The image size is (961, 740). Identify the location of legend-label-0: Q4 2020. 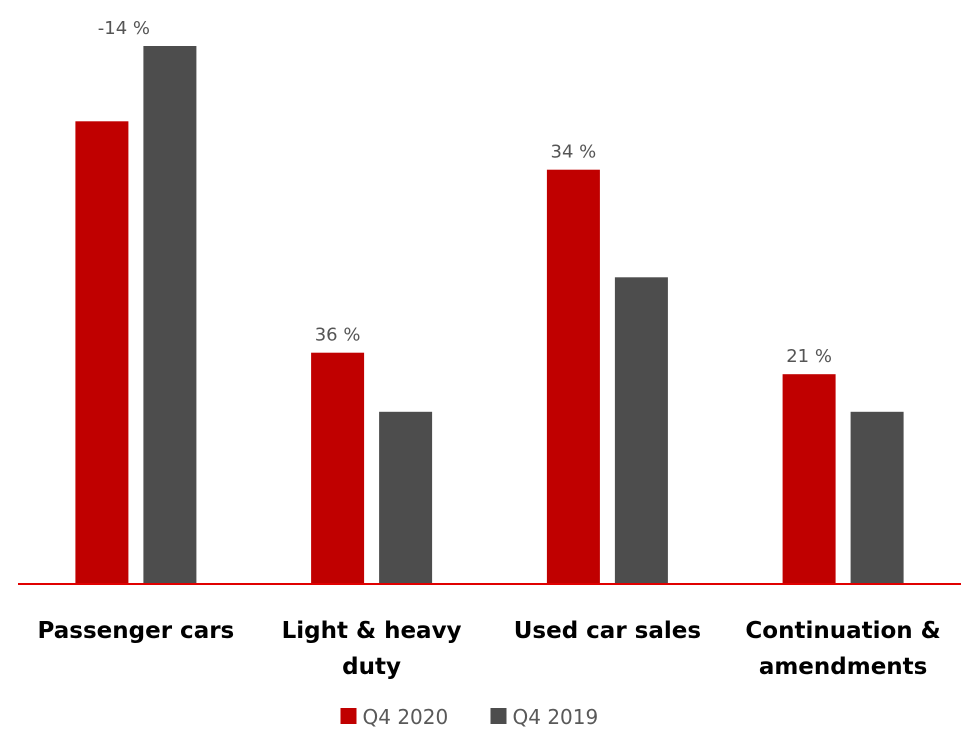
(406, 717).